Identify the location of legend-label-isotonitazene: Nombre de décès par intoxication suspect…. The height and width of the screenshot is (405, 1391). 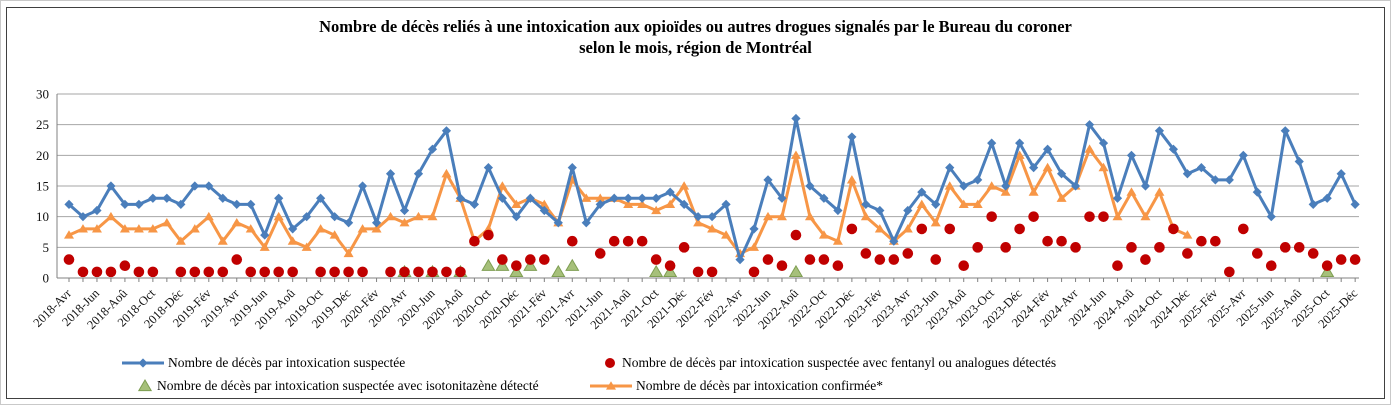
(348, 385).